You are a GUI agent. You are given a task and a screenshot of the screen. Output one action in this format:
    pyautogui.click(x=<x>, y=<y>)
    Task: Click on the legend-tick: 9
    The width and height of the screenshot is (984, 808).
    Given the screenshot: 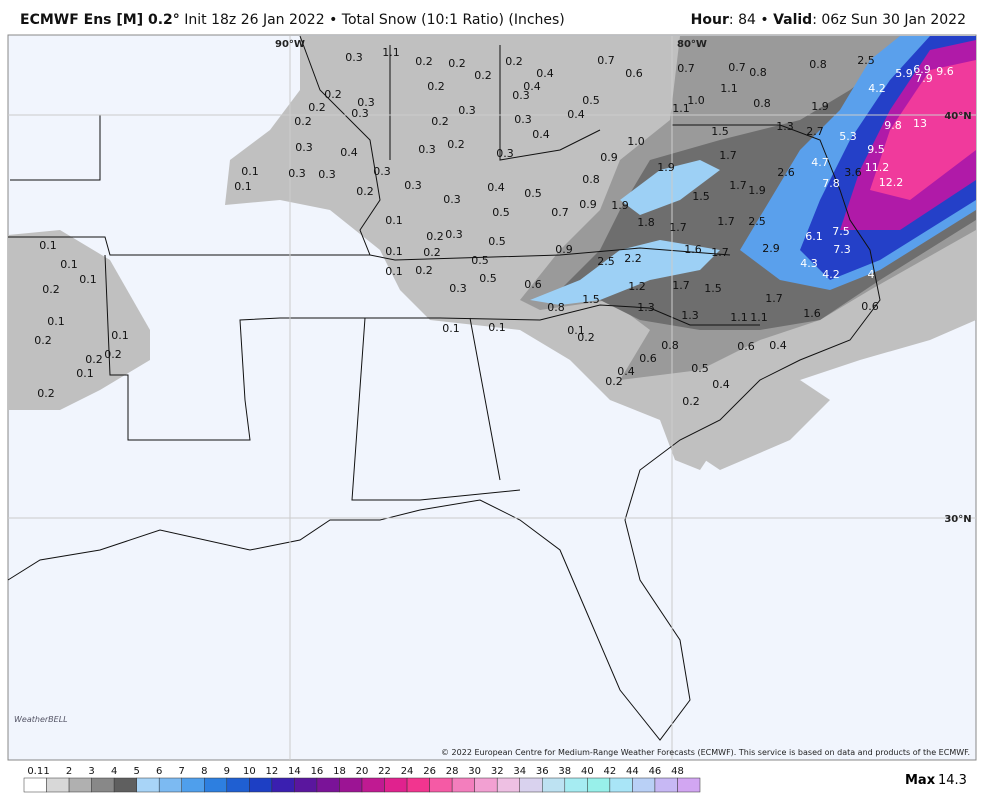 What is the action you would take?
    pyautogui.click(x=227, y=771)
    